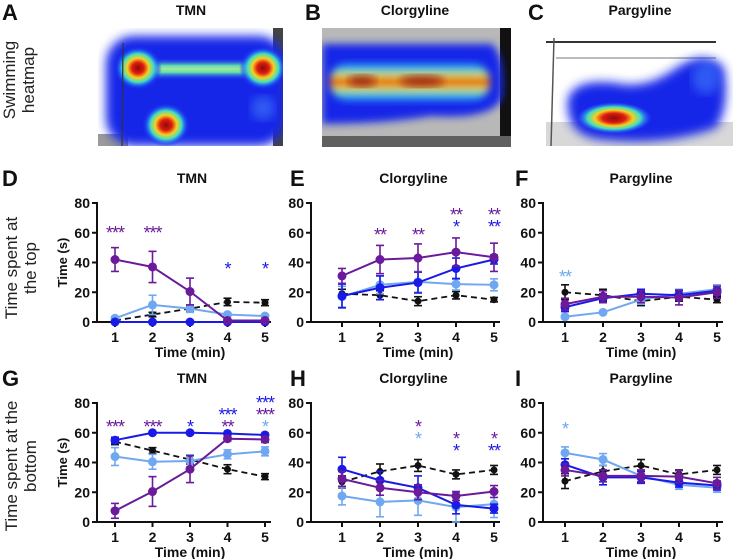 This screenshot has width=739, height=559. What do you see at coordinates (82, 403) in the screenshot?
I see `y-tick-label-g: 80` at bounding box center [82, 403].